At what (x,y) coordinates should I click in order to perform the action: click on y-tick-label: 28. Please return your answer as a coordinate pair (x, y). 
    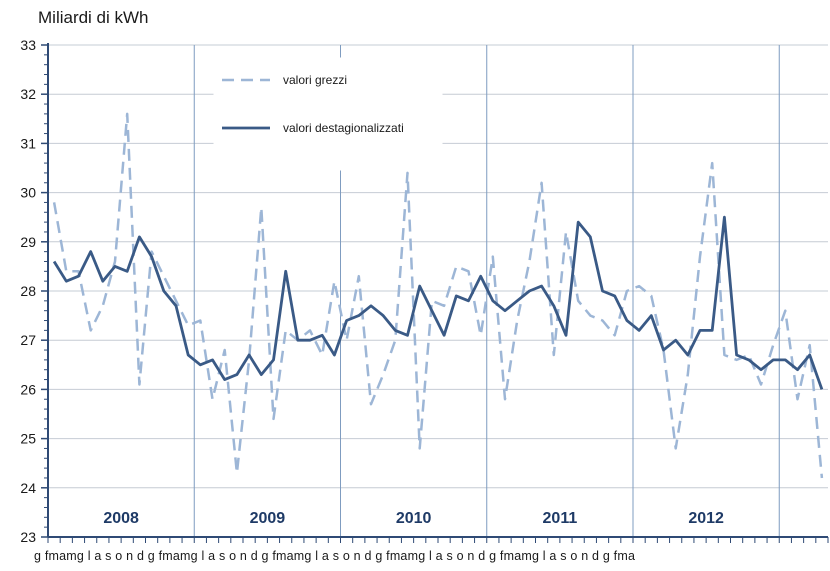
    Looking at the image, I should click on (28, 291).